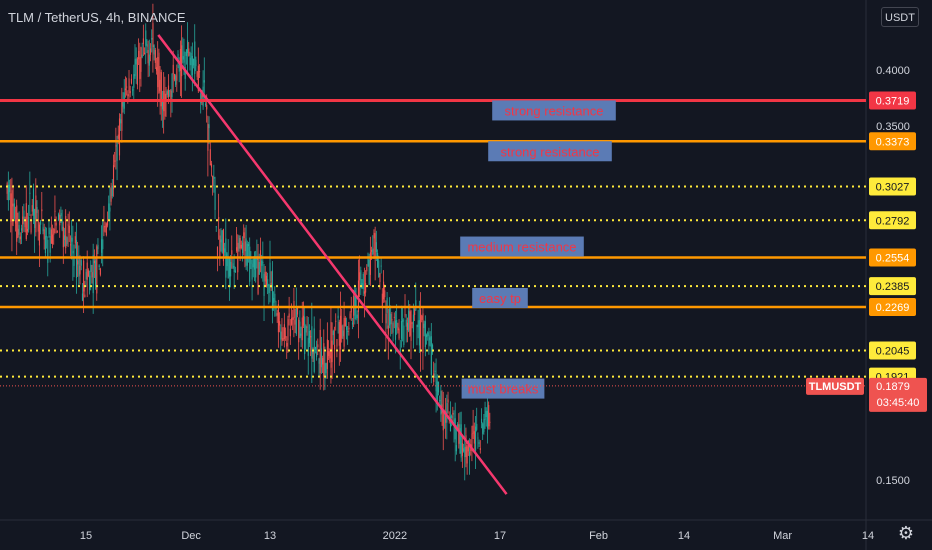 The height and width of the screenshot is (550, 932). What do you see at coordinates (270, 536) in the screenshot?
I see `x-tick-label: 13` at bounding box center [270, 536].